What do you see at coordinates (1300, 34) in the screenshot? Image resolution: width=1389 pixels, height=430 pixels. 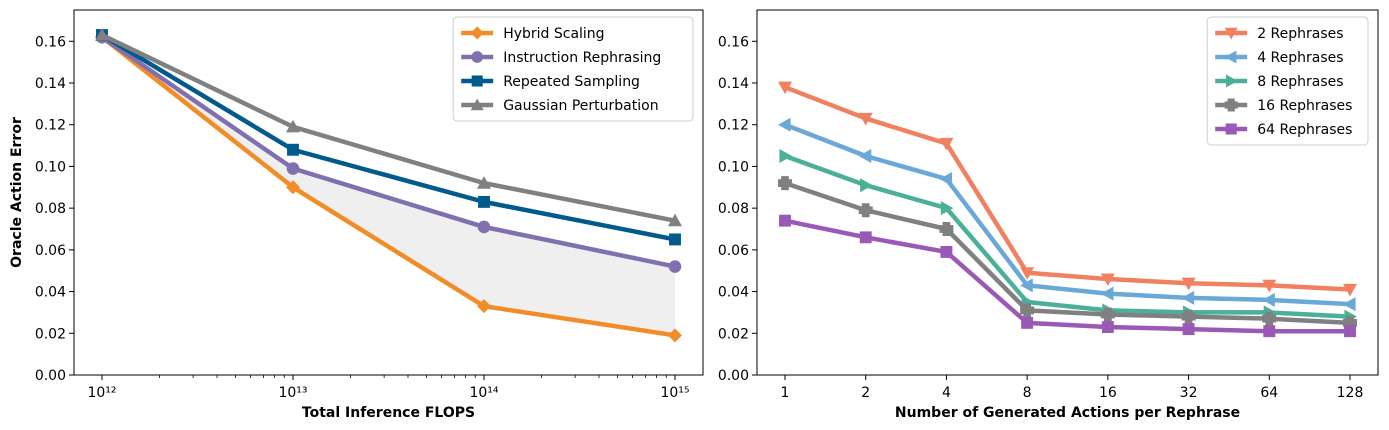 I see `legend-label: 2 Rephrases` at bounding box center [1300, 34].